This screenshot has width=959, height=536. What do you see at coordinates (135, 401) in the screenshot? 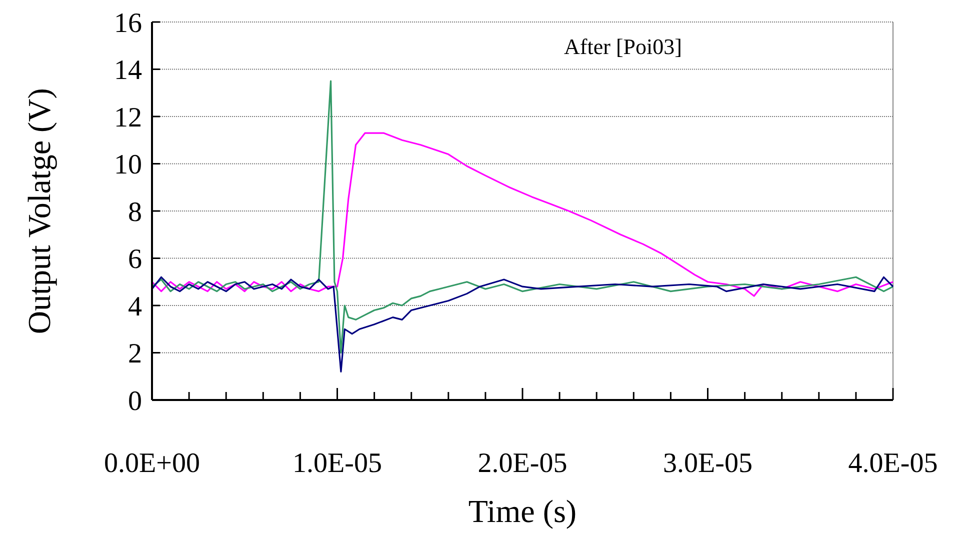
I see `y-tick-label: 0` at bounding box center [135, 401].